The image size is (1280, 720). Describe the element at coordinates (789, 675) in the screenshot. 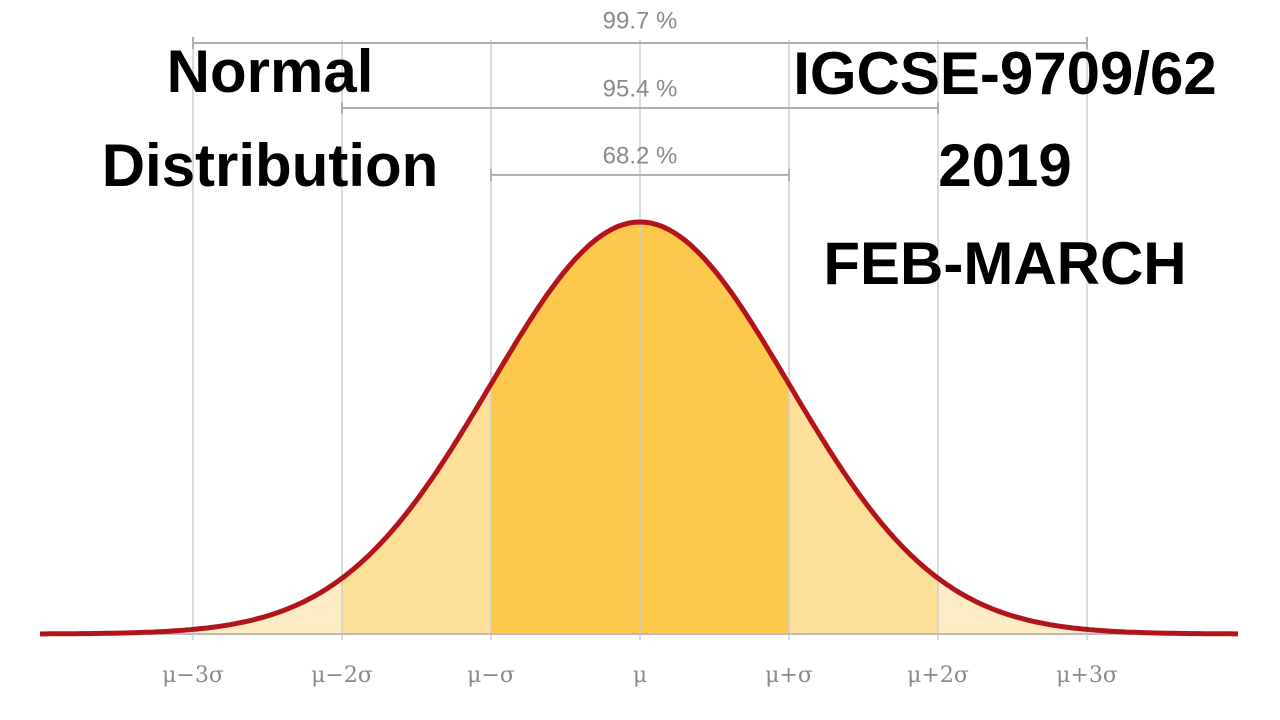

I see `axis-label: μ+σ` at that location.